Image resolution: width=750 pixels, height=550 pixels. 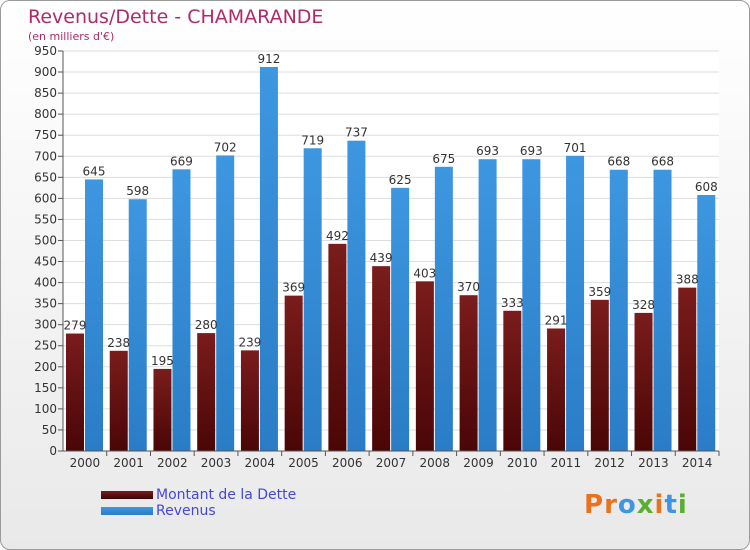 What do you see at coordinates (381, 258) in the screenshot?
I see `data-label-dette: 439` at bounding box center [381, 258].